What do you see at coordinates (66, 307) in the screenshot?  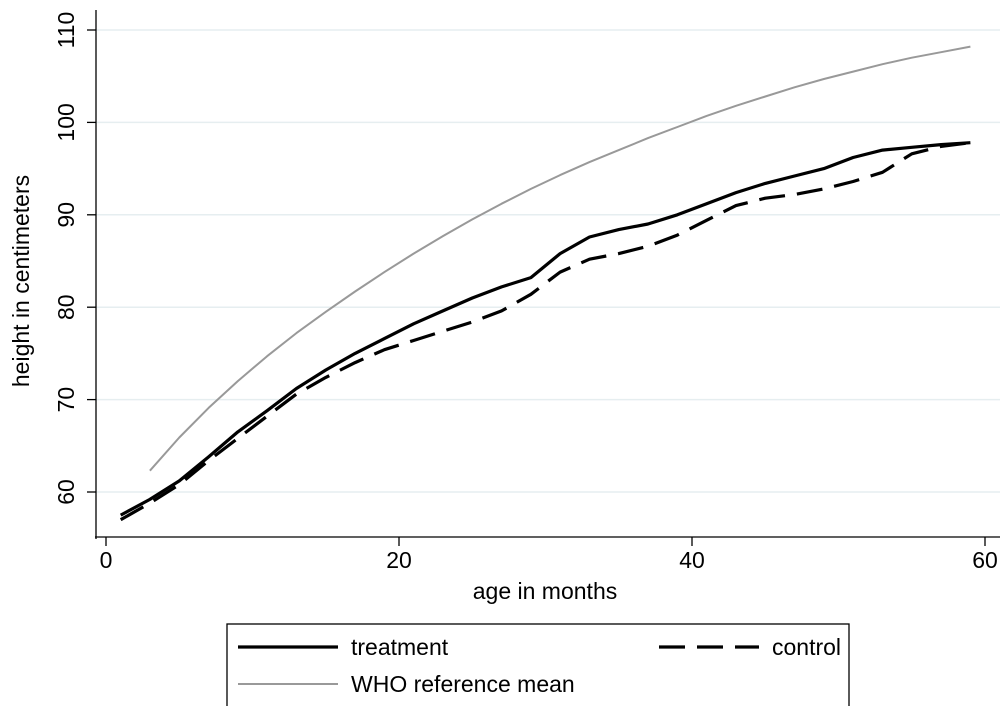 I see `y-tick-label-80: 80` at bounding box center [66, 307].